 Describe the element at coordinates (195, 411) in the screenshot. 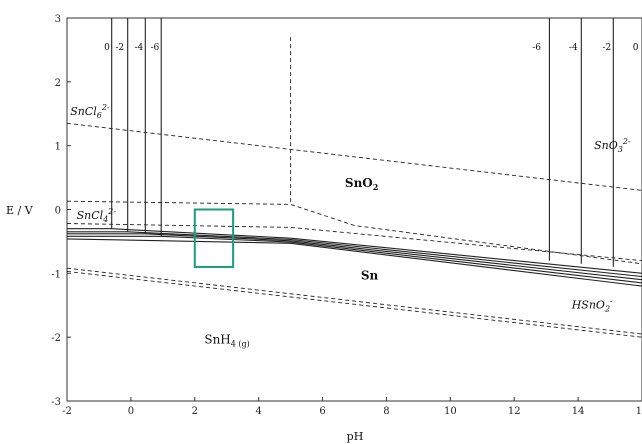

I see `x-tick-label: 2` at that location.